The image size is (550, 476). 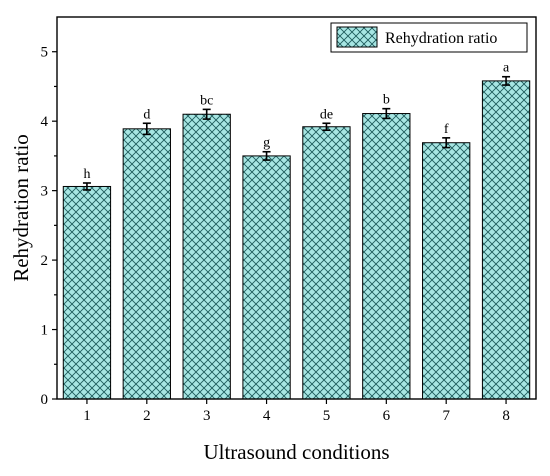 I want to click on x-tick-label-2: 2, so click(x=147, y=416).